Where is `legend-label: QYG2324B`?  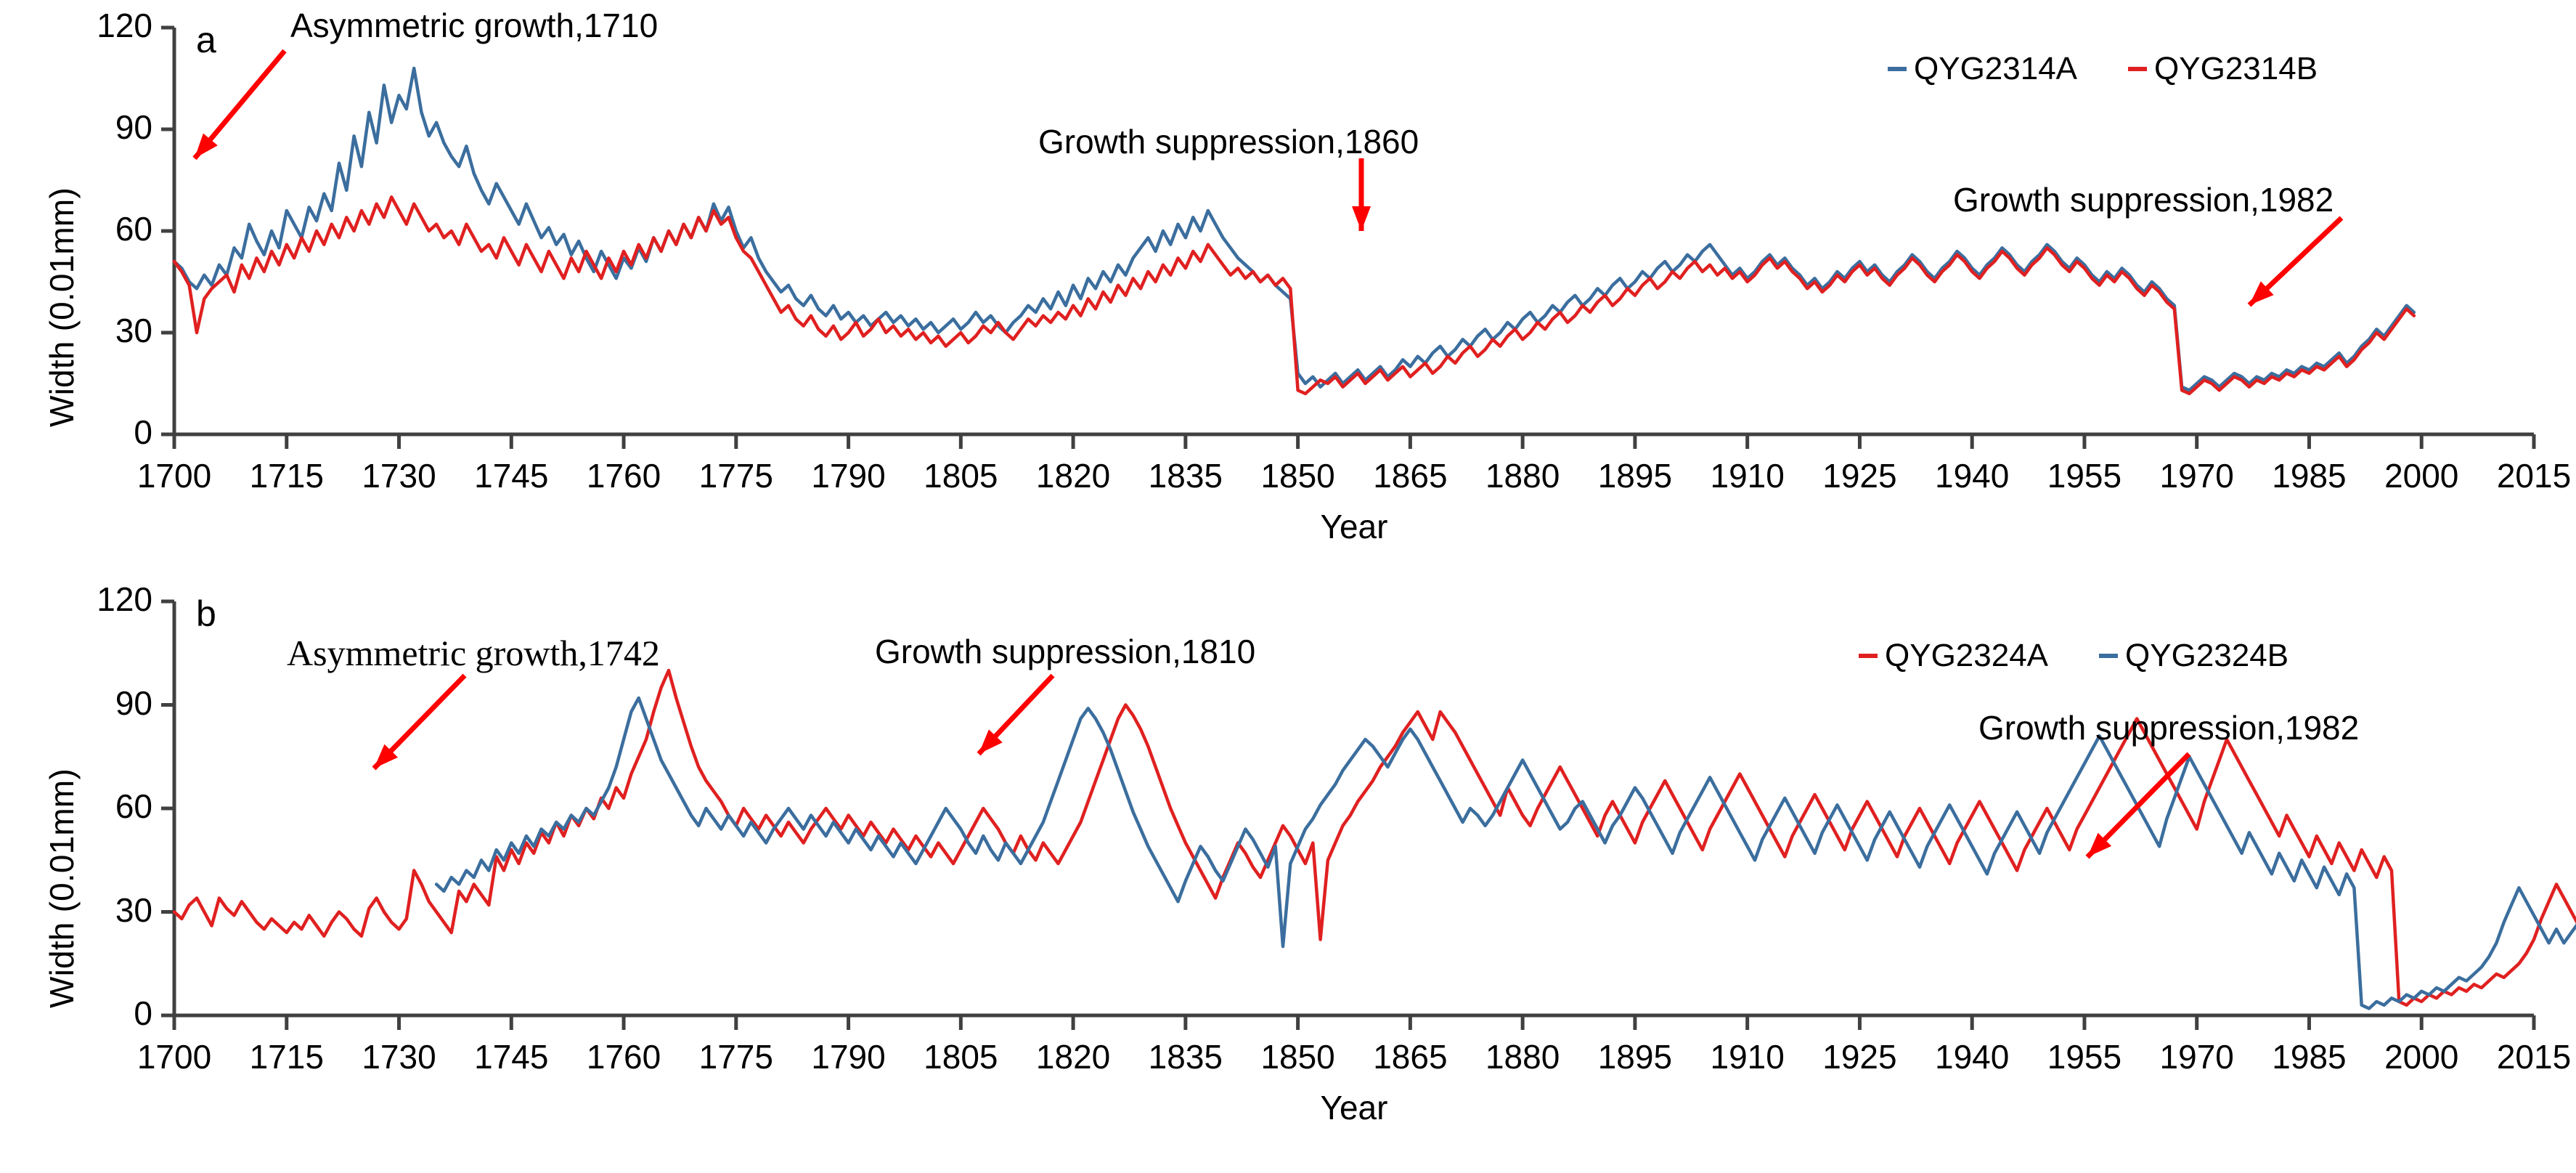 legend-label: QYG2324B is located at coordinates (2207, 655).